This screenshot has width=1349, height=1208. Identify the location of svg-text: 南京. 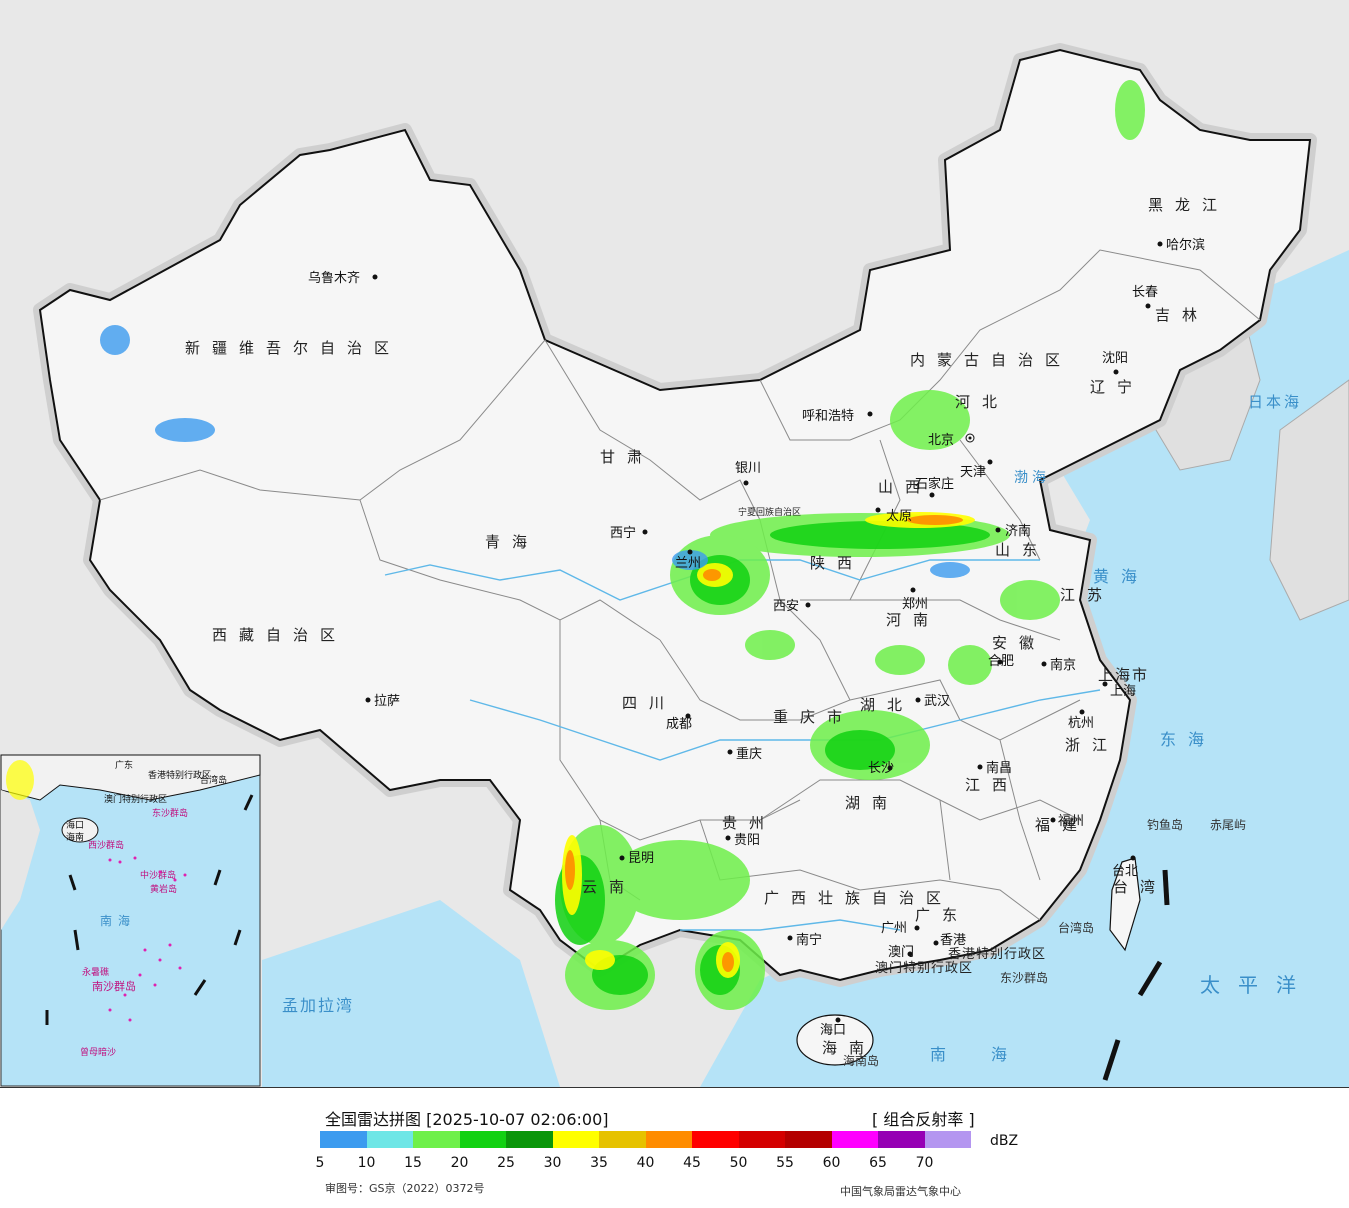
(1063, 665).